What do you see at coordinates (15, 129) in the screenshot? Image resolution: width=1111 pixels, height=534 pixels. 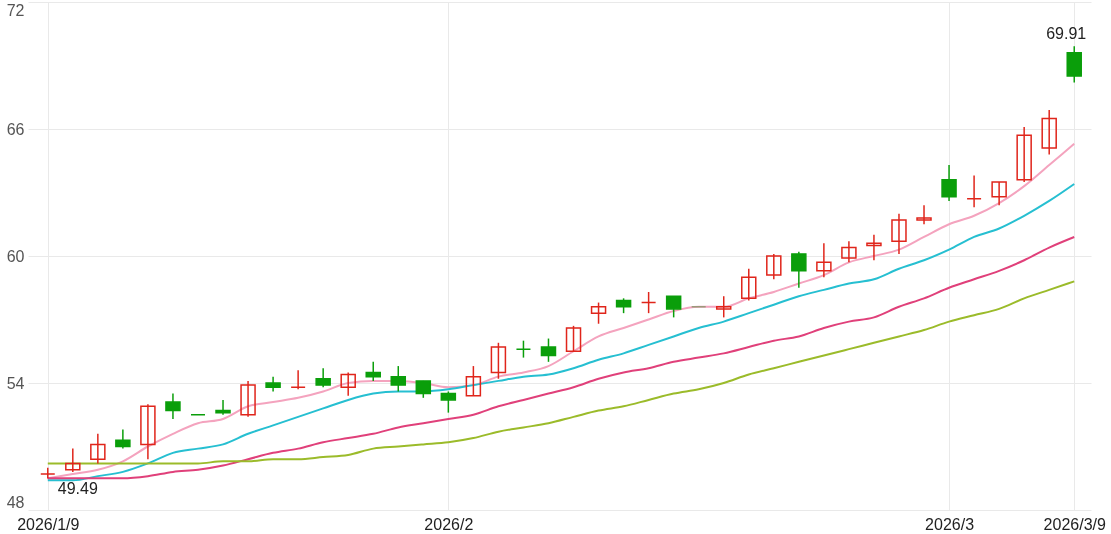 I see `y-tick-label: 66` at bounding box center [15, 129].